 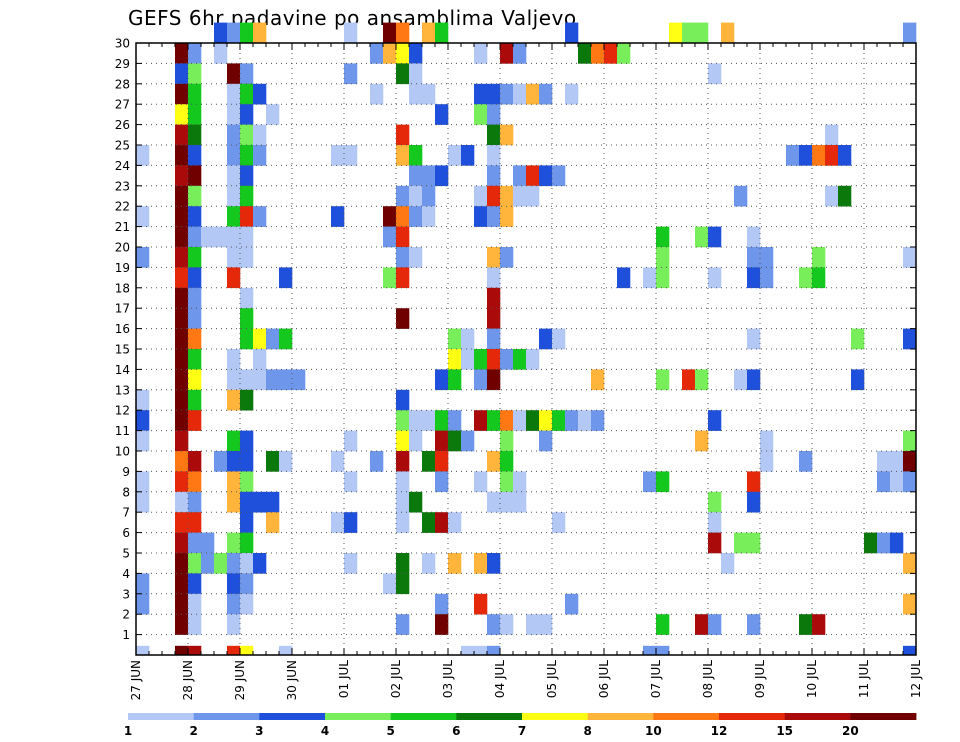 I want to click on legend-label: 1, so click(x=128, y=731).